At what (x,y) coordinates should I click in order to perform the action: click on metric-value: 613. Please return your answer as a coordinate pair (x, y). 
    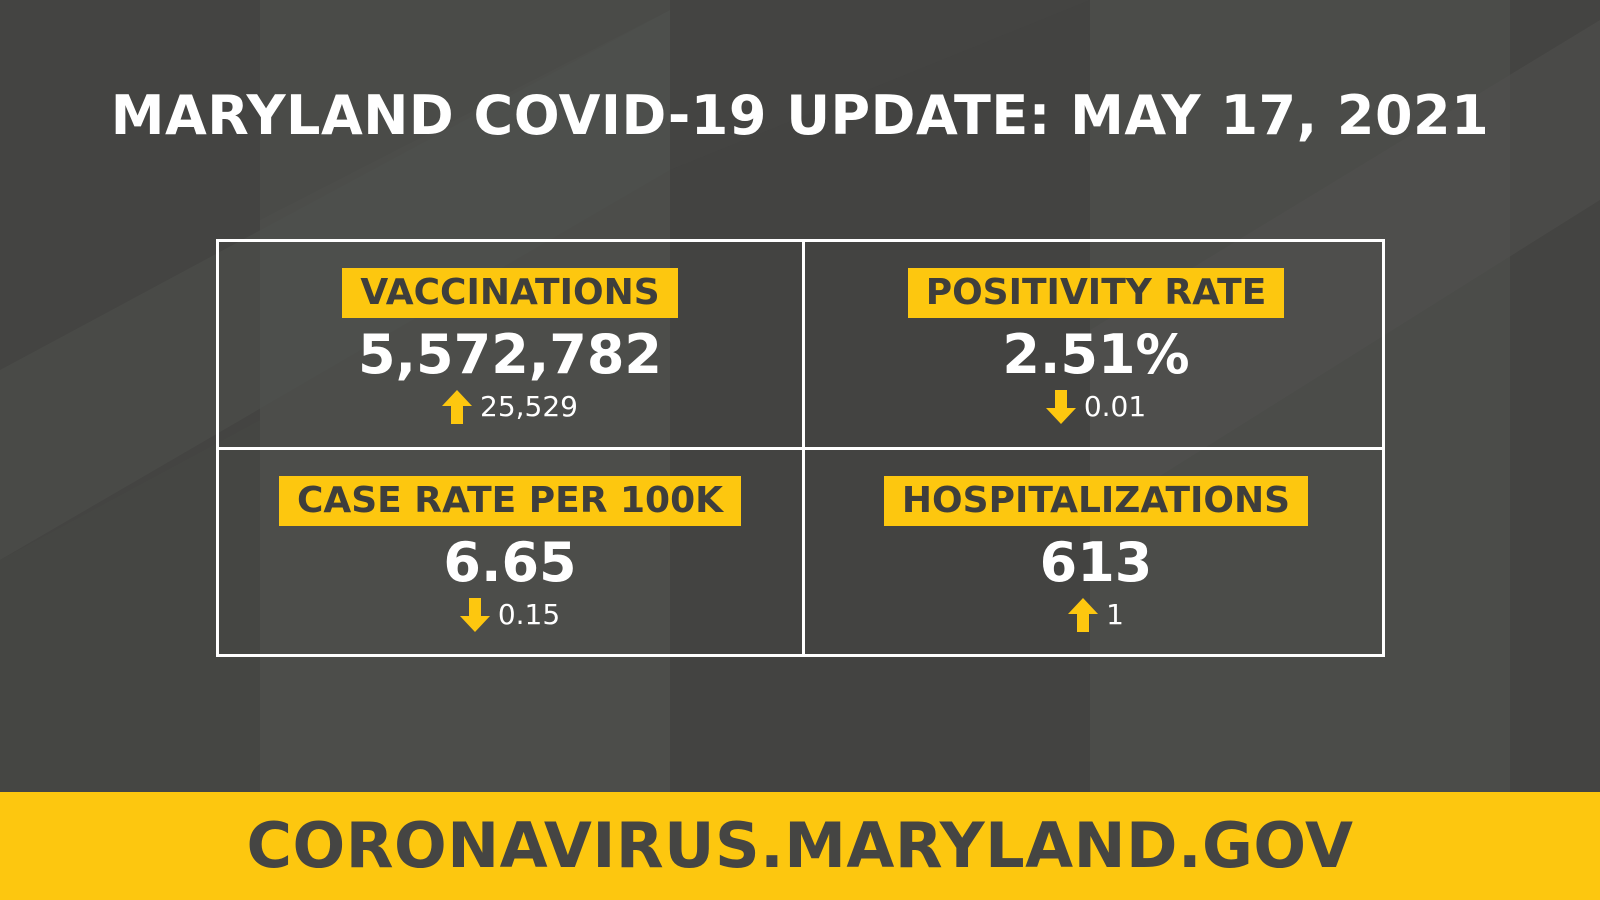
    Looking at the image, I should click on (1096, 562).